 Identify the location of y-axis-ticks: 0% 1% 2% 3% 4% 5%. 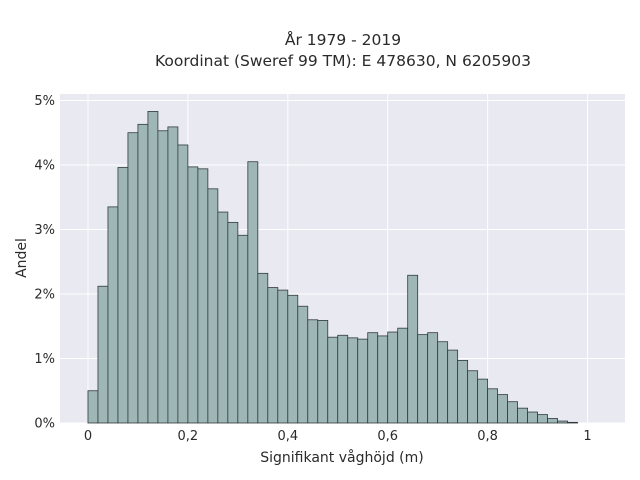
(44, 263).